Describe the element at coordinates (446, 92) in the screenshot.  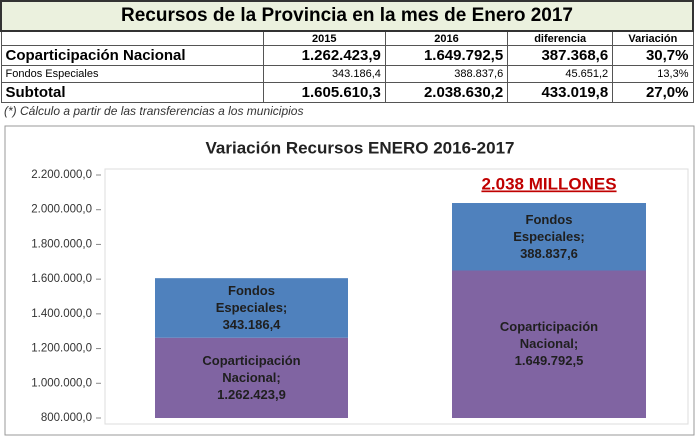
I see `cell: 2.038.630,2` at that location.